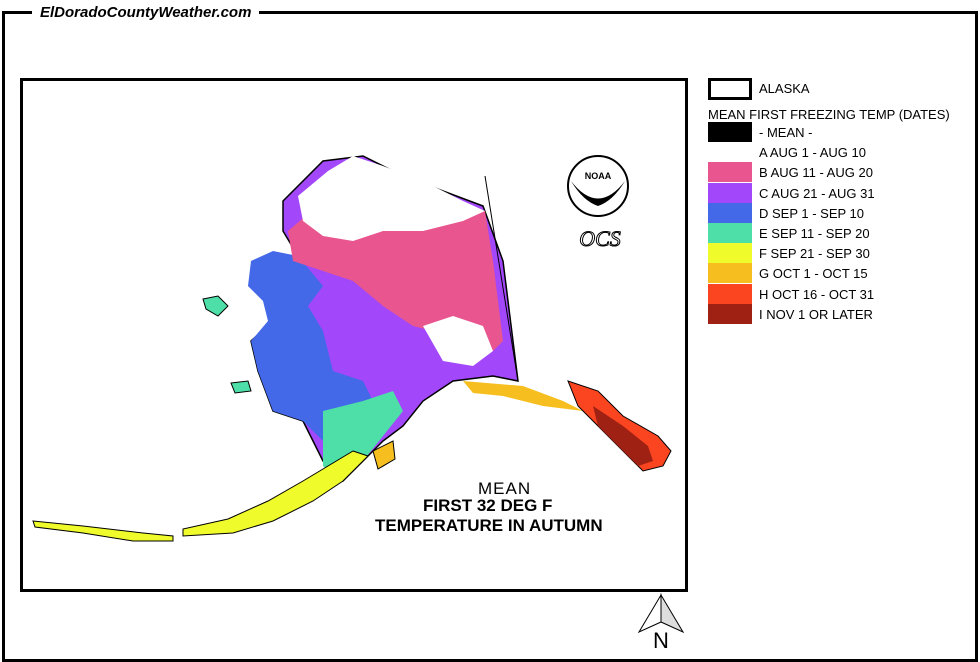 Image resolution: width=980 pixels, height=662 pixels. I want to click on legend-label: F SEP 21 - SEP 30, so click(814, 254).